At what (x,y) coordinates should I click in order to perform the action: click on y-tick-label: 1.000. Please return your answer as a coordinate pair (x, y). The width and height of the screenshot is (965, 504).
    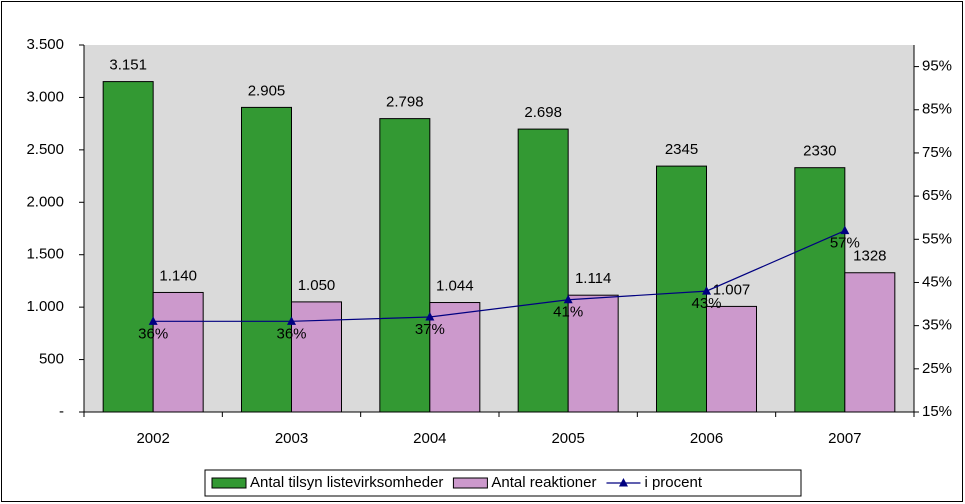
    Looking at the image, I should click on (45, 306).